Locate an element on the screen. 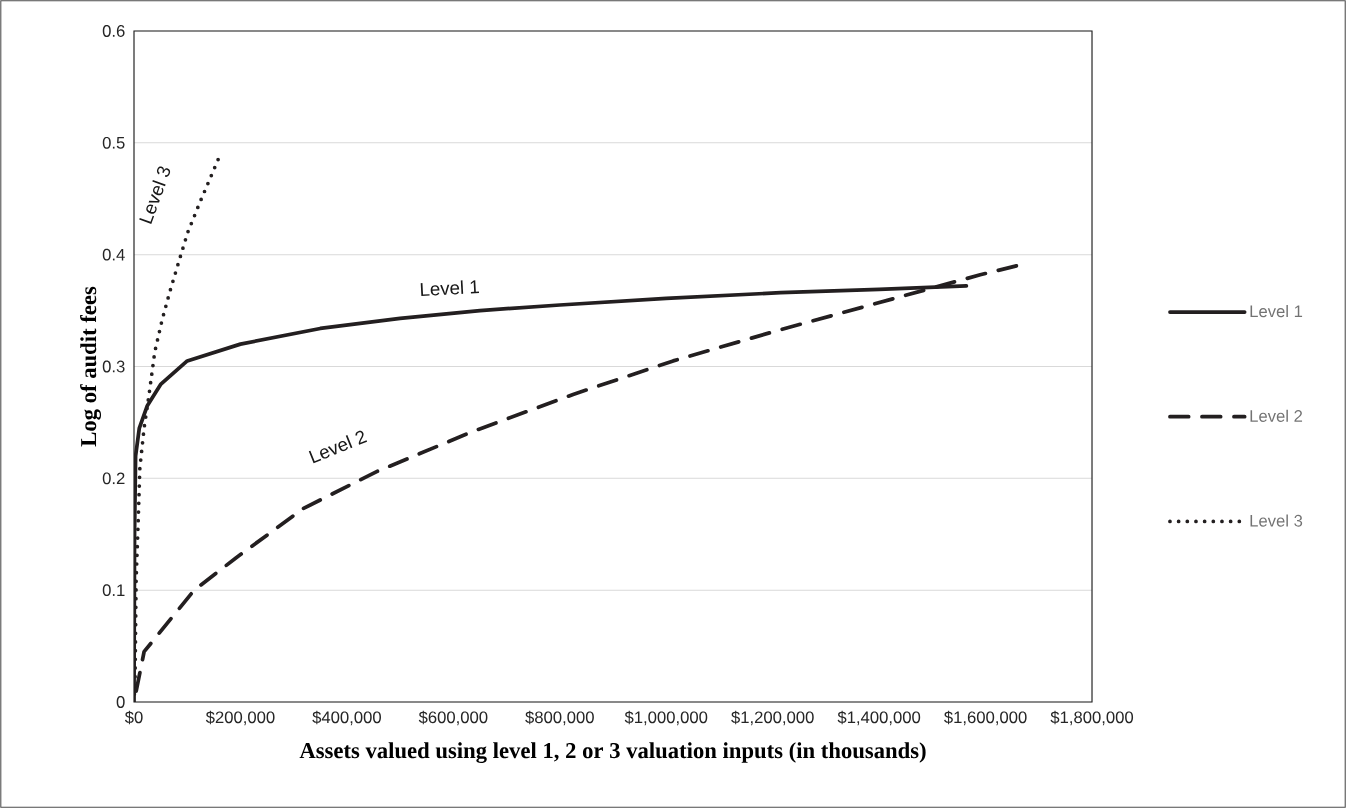  y-tick-label: 0.4 is located at coordinates (113, 254).